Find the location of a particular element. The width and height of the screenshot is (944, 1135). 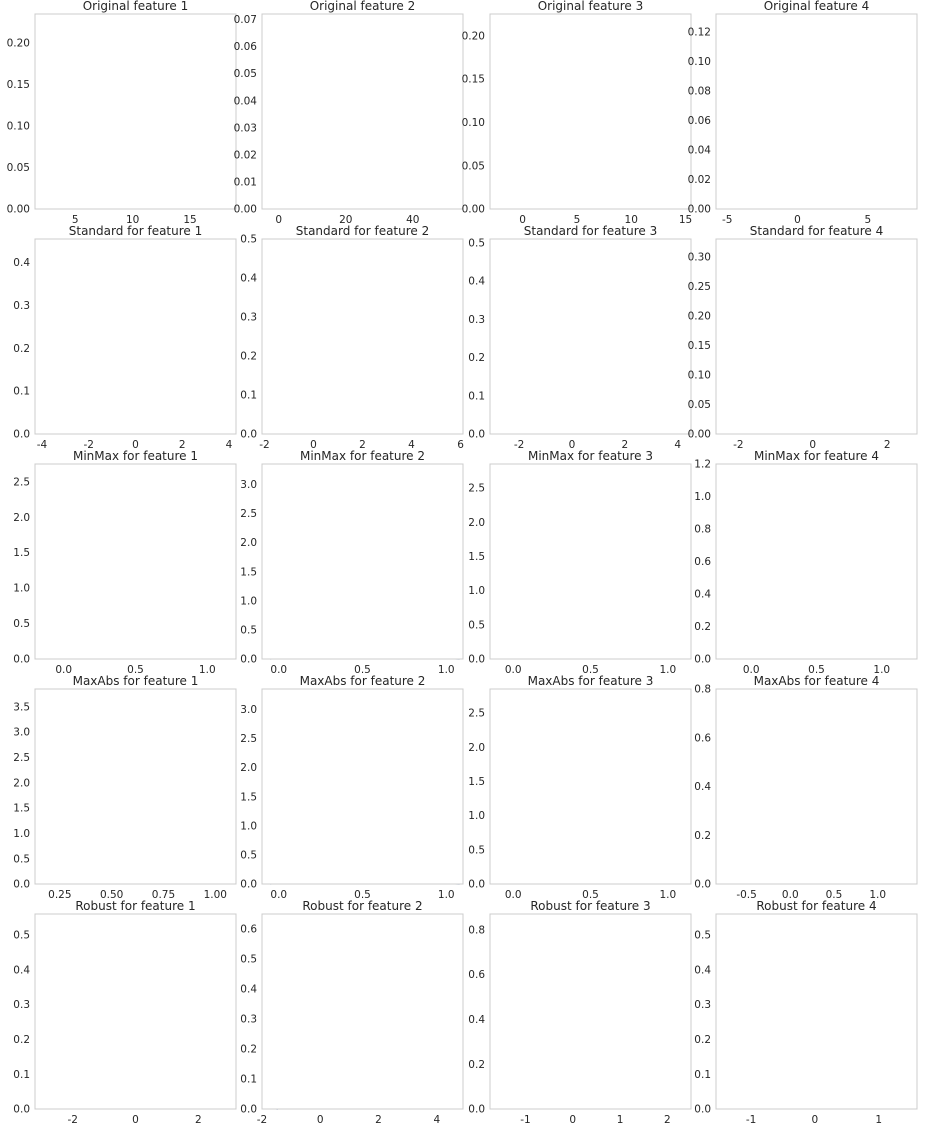

chart-15-y-tick-label: 1.0 is located at coordinates (476, 816).